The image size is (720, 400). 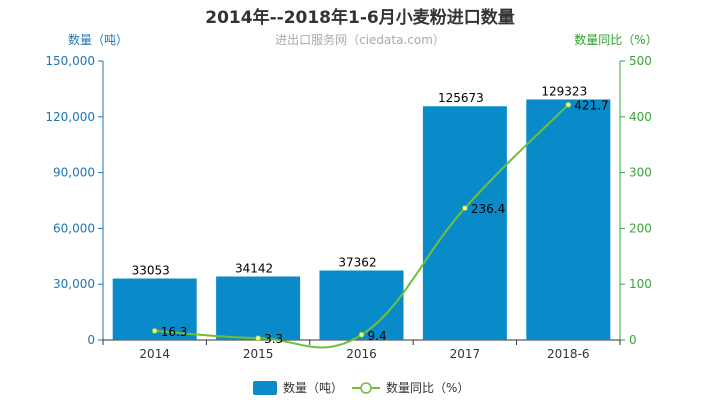 What do you see at coordinates (98, 39) in the screenshot?
I see `left-axis-title: 数量（吨）` at bounding box center [98, 39].